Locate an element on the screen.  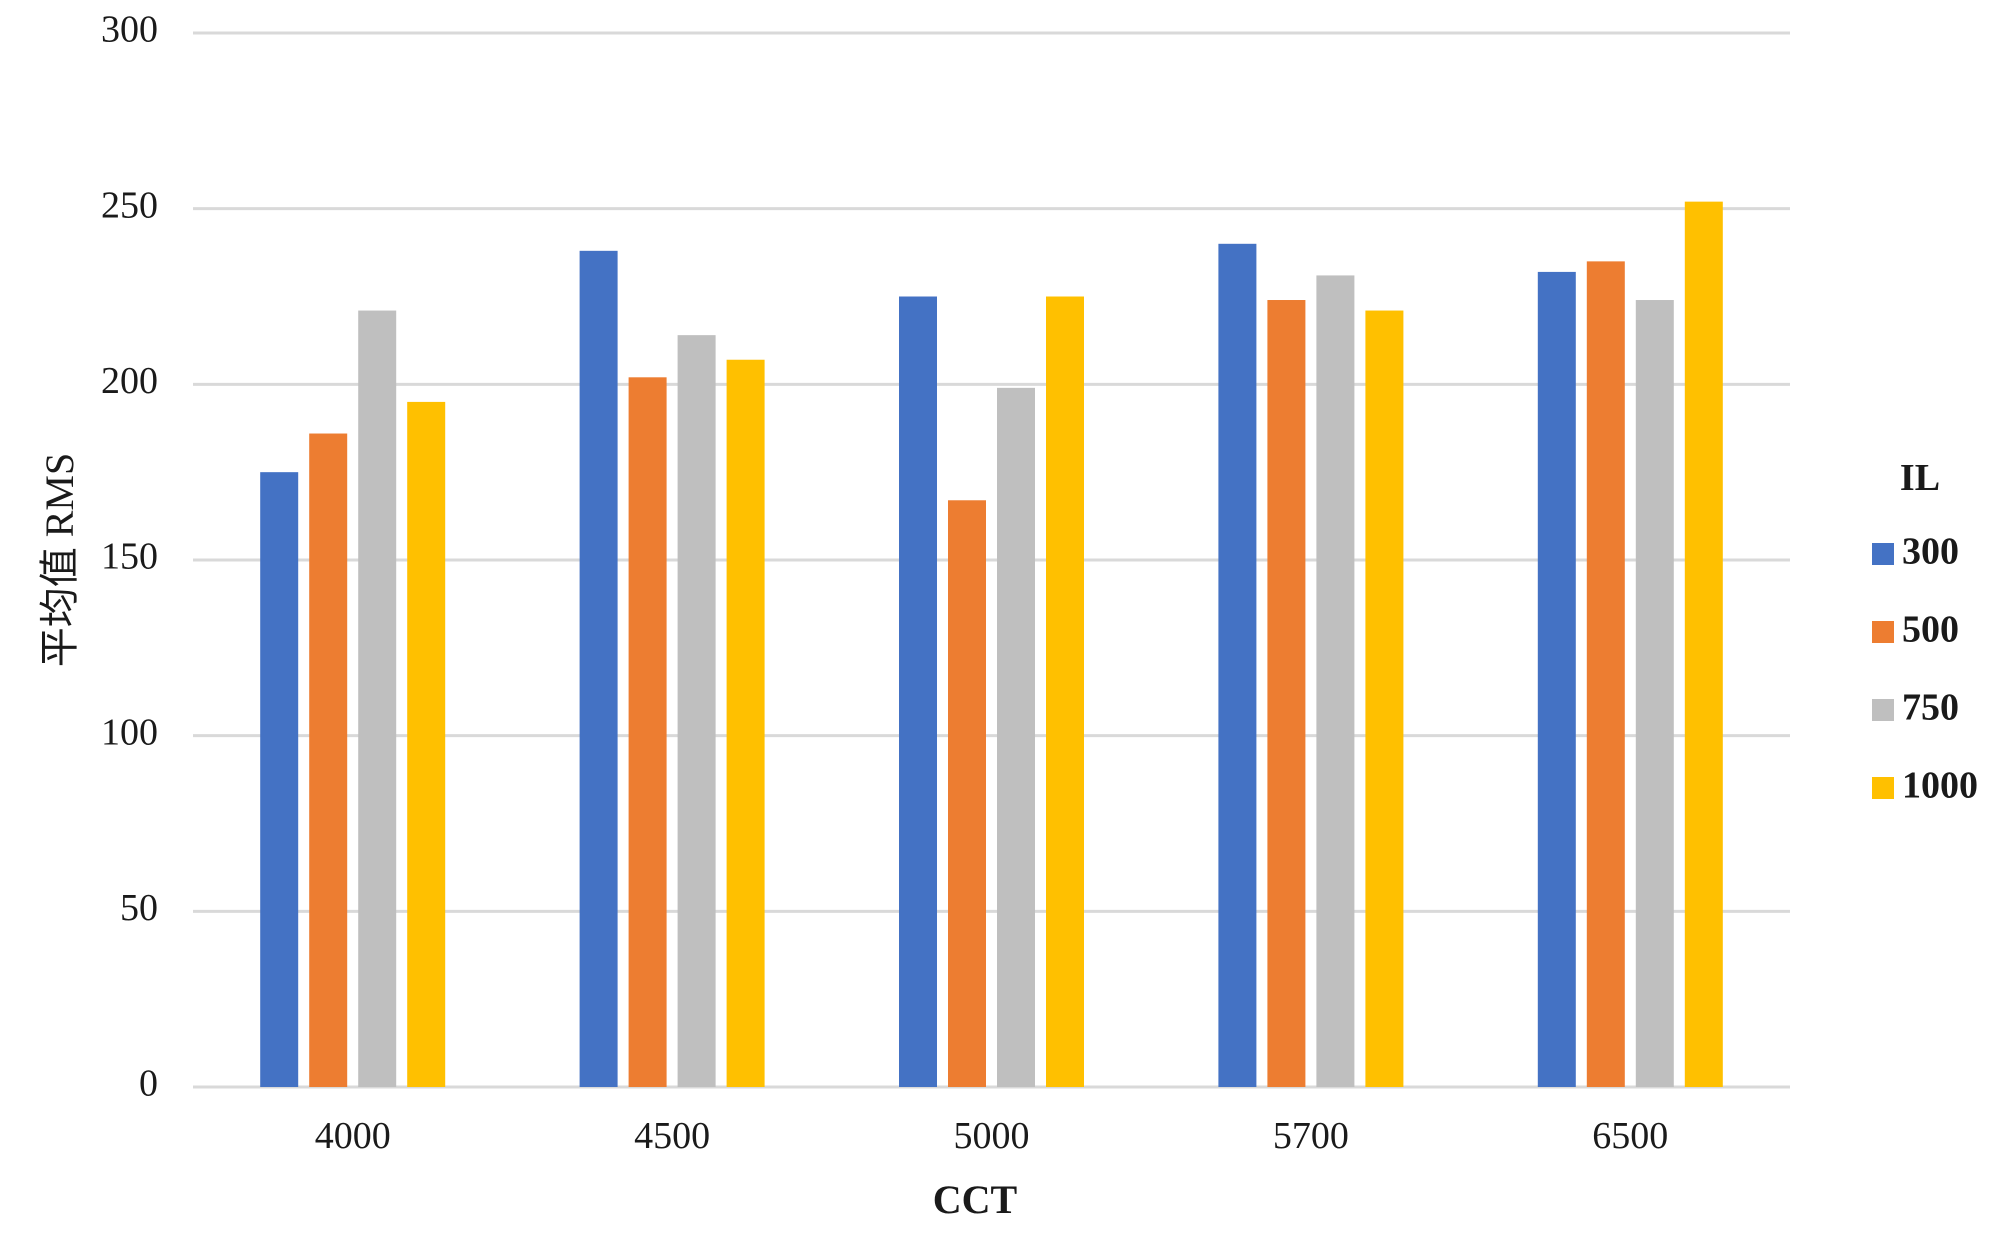
legend-item-500: 500 is located at coordinates (1915, 630).